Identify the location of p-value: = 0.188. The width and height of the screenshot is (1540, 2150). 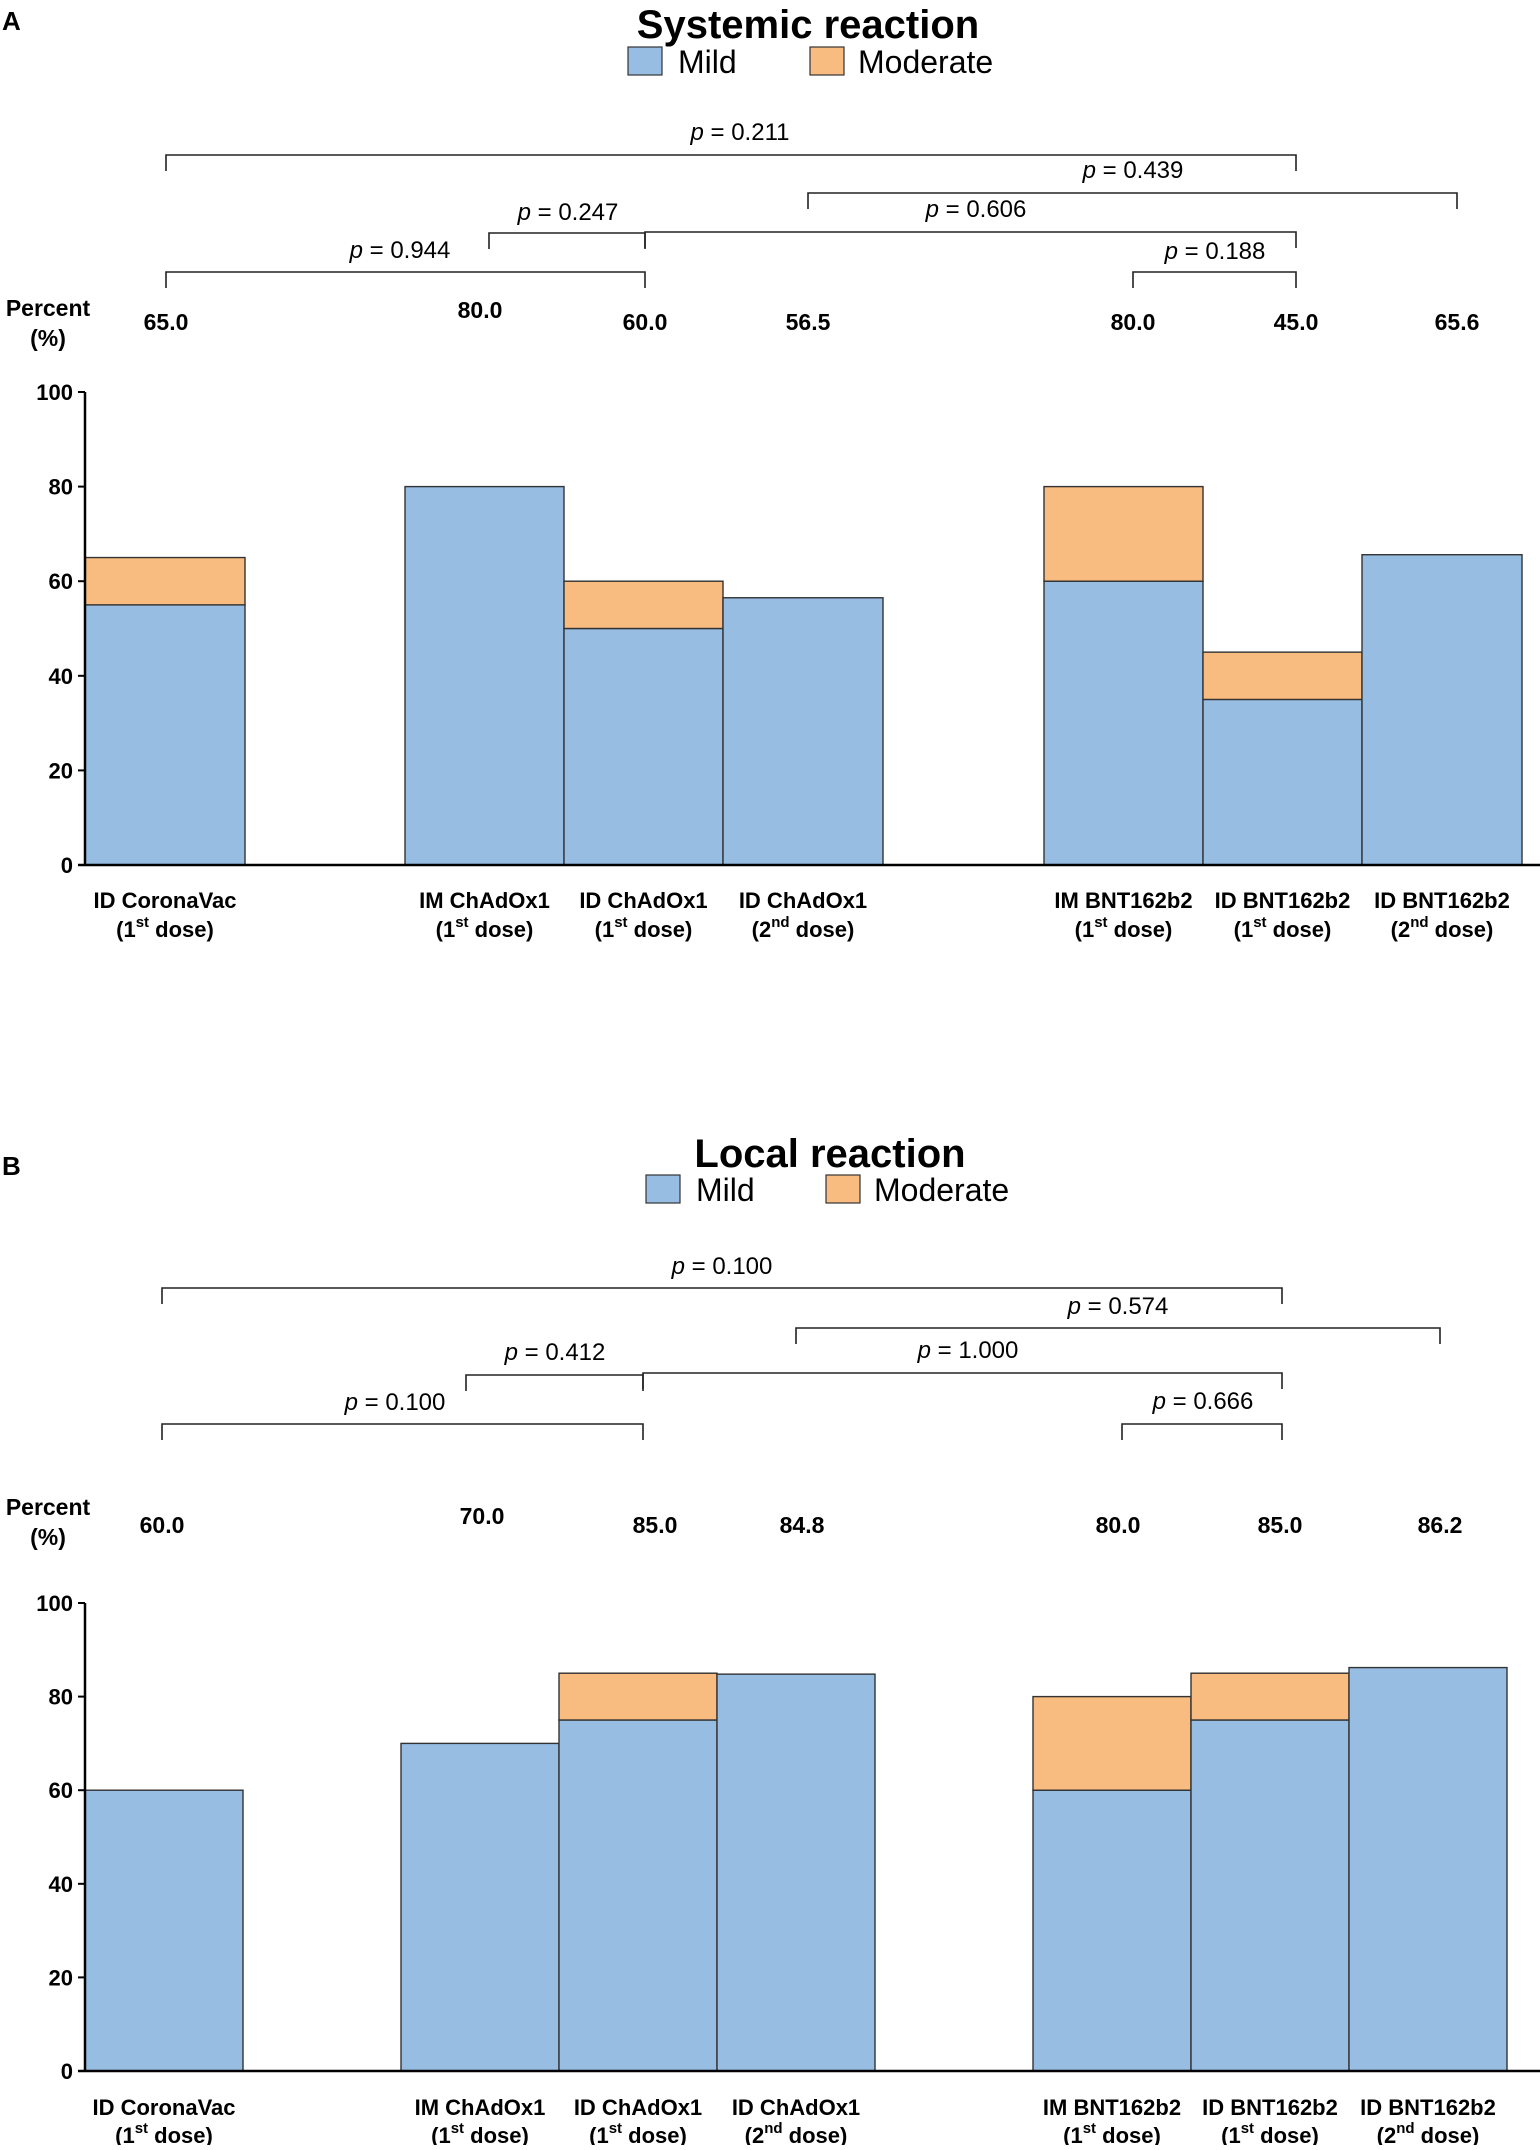
(1221, 251).